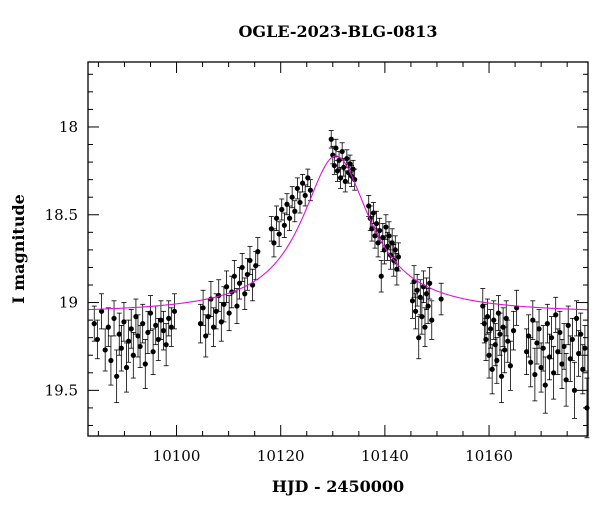 This screenshot has width=600, height=512. I want to click on x-tick-label: 10100, so click(177, 456).